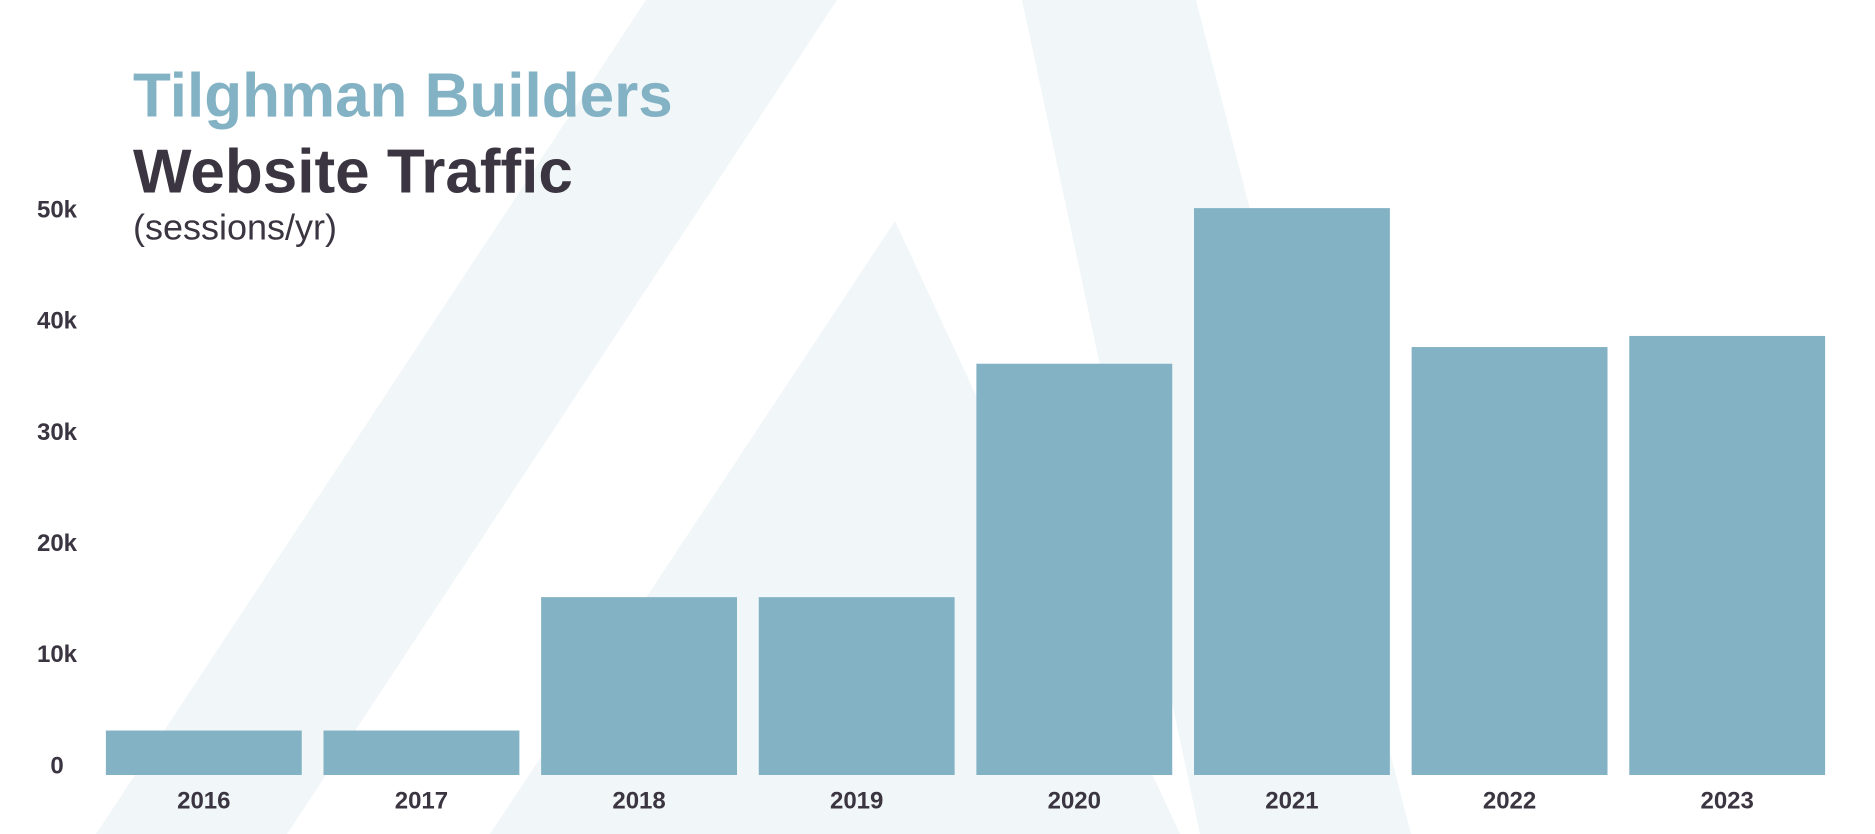 The width and height of the screenshot is (1875, 834). What do you see at coordinates (235, 227) in the screenshot?
I see `y-axis-label: (sessions/yr)` at bounding box center [235, 227].